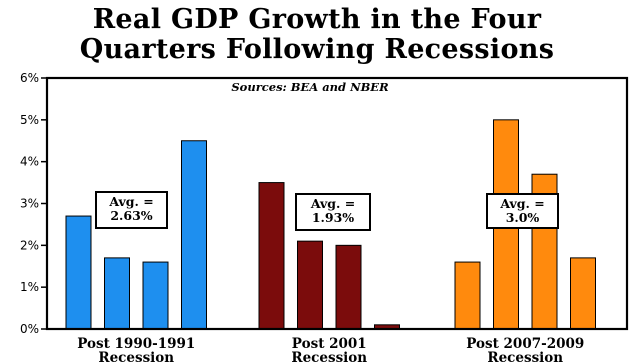  I want to click on average-label: 3.0%, so click(523, 217).